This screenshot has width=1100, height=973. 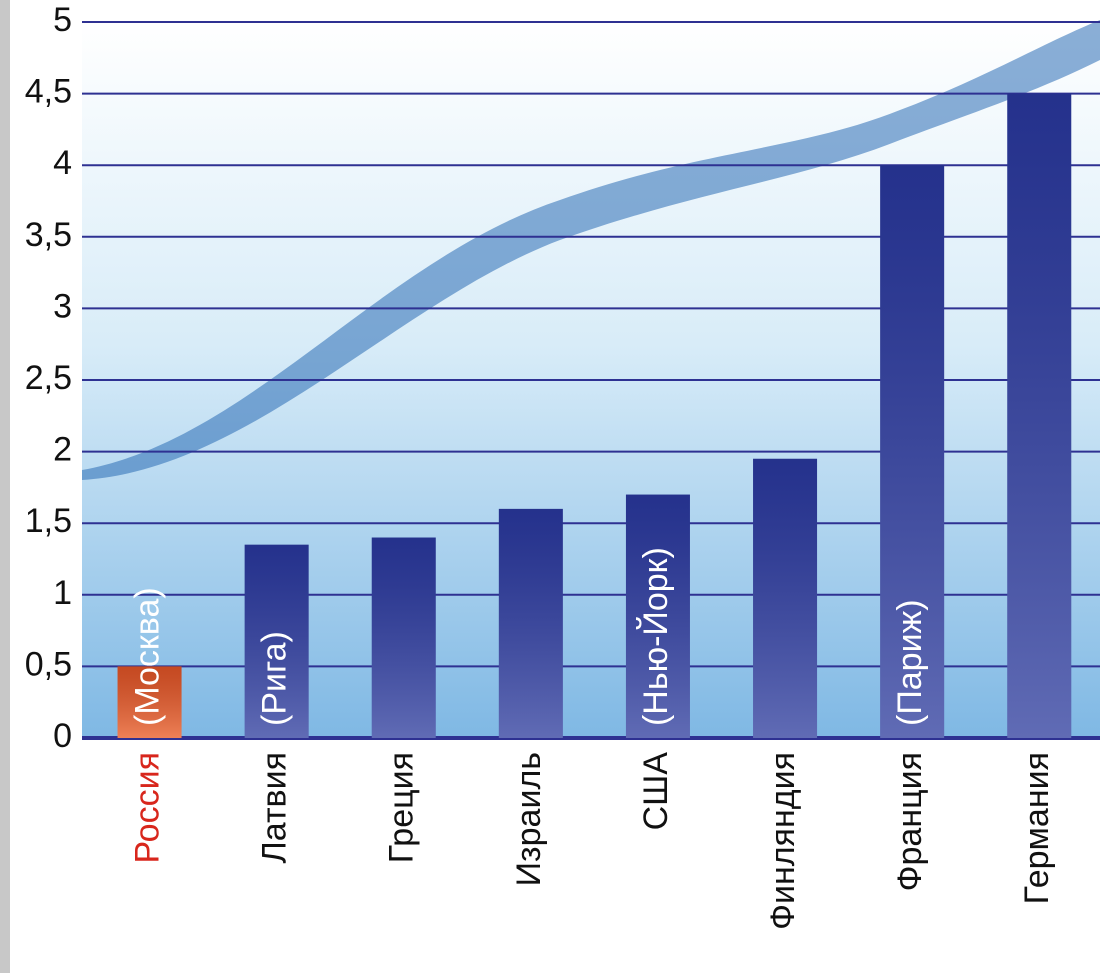 What do you see at coordinates (1037, 828) in the screenshot?
I see `x-tick-label: Германия` at bounding box center [1037, 828].